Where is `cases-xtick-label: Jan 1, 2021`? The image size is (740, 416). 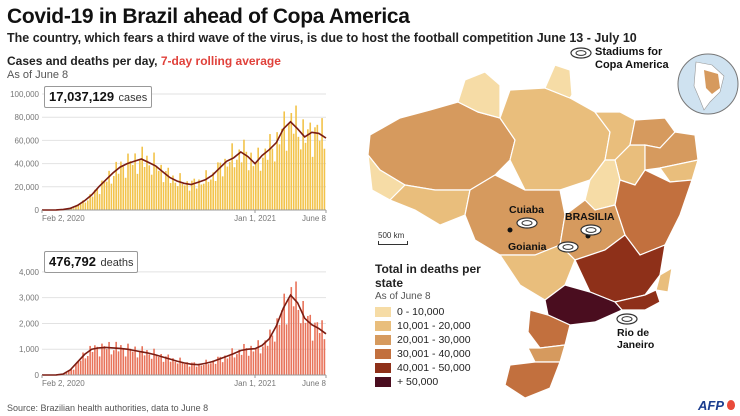
cases-xtick-label: Jan 1, 2021 is located at coordinates (255, 218).